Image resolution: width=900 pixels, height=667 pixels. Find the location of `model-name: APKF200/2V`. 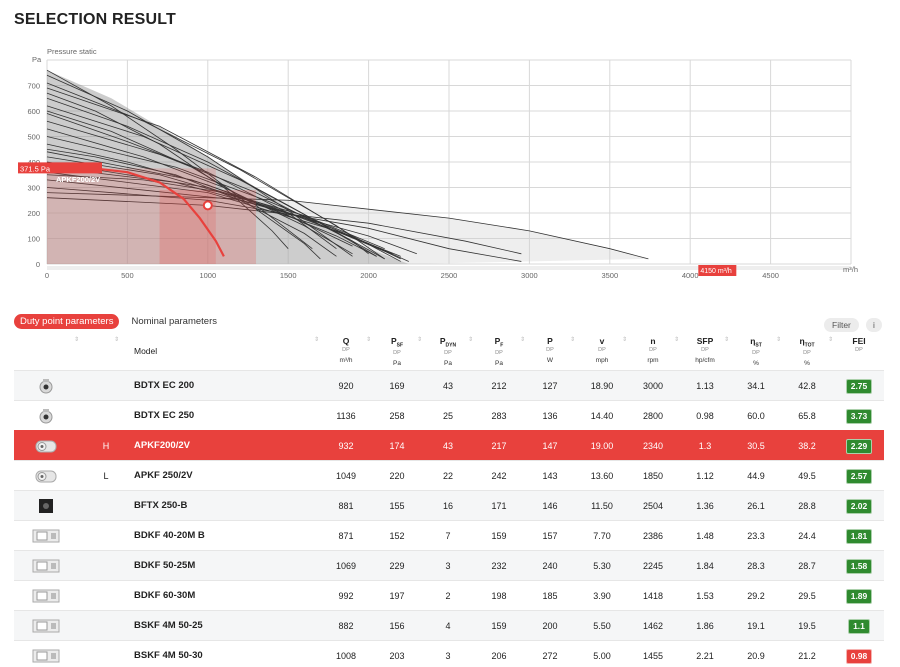

model-name: APKF200/2V is located at coordinates (162, 445).